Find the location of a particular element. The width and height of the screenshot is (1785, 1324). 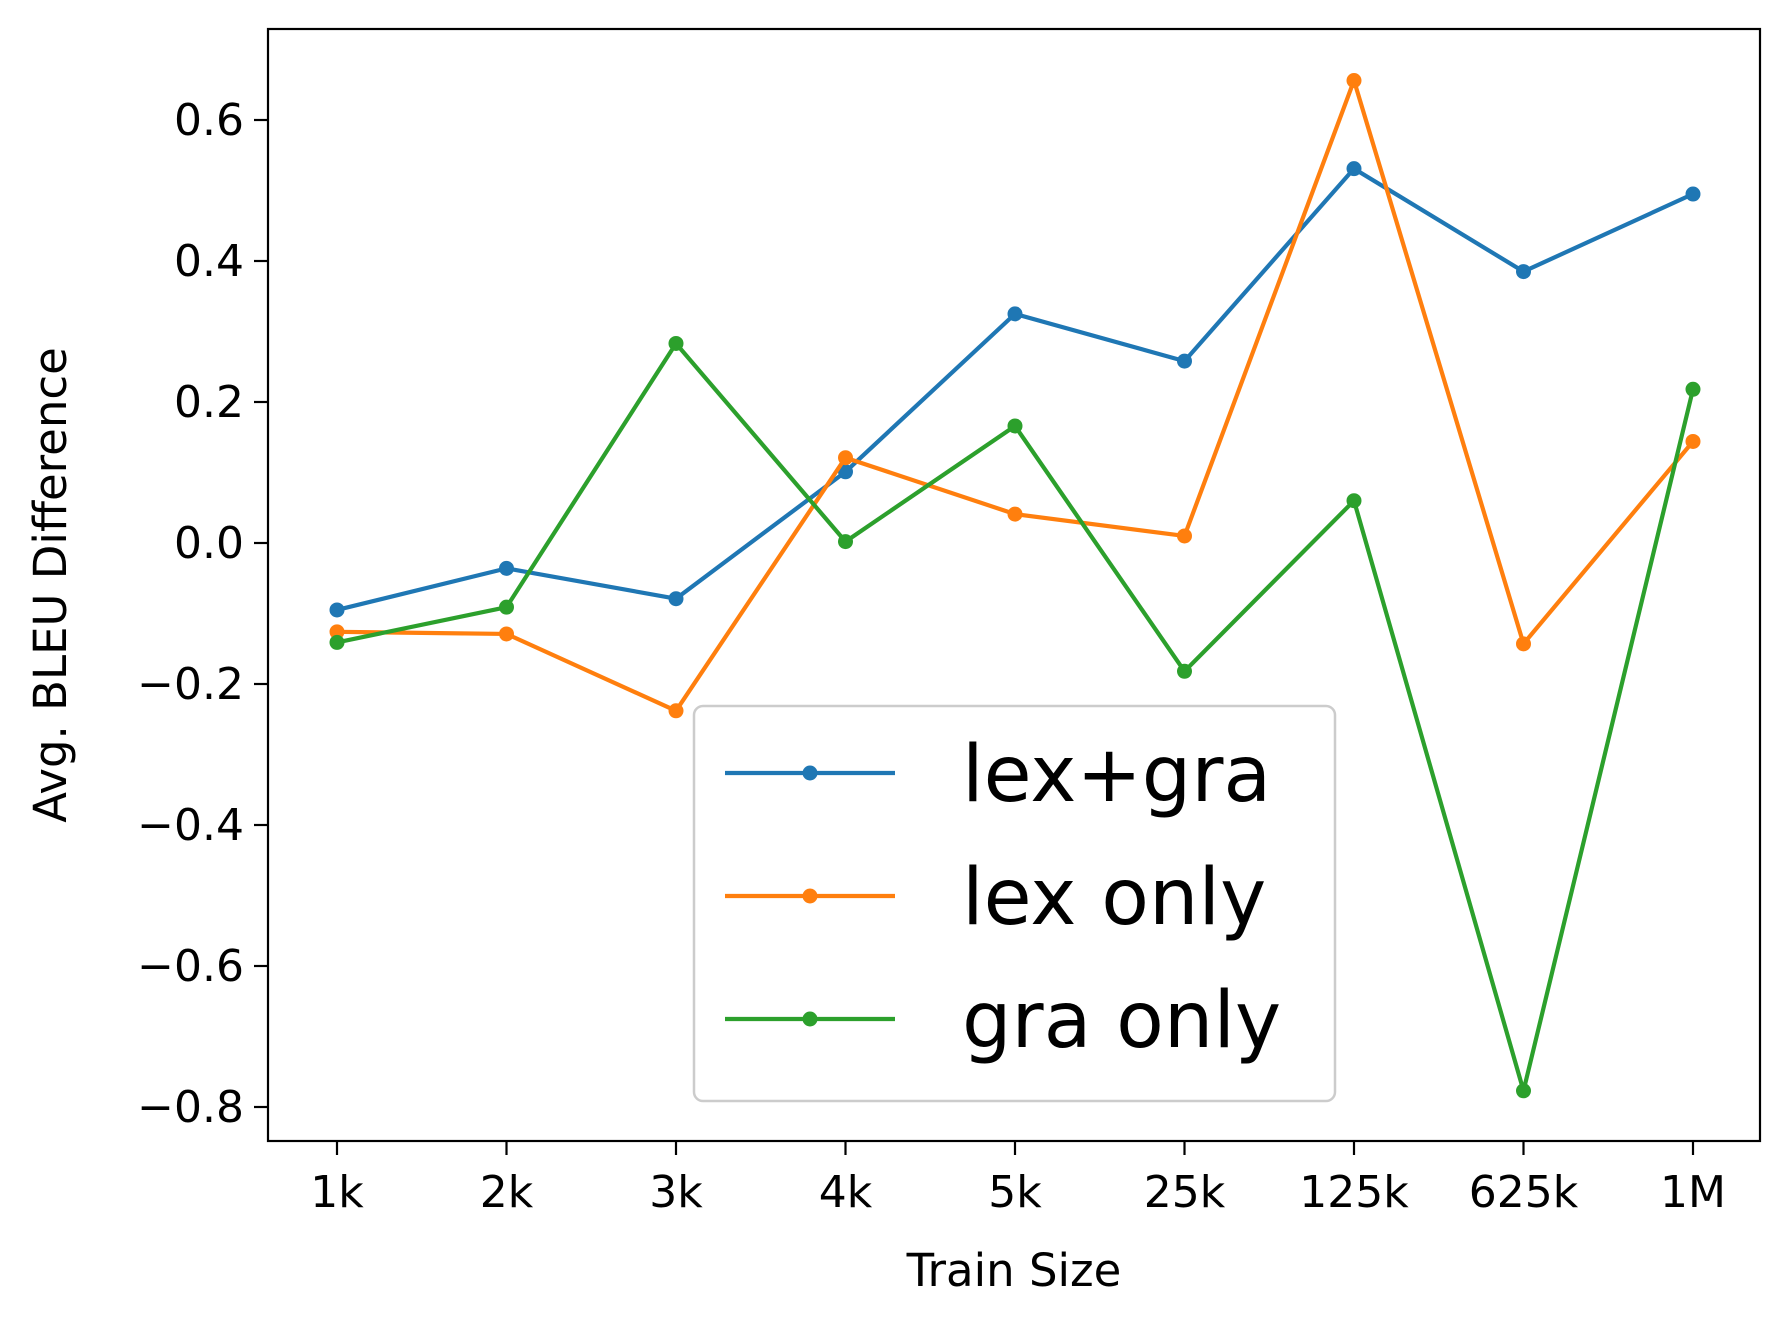

x-tick-label-2k: 2k is located at coordinates (507, 1192).